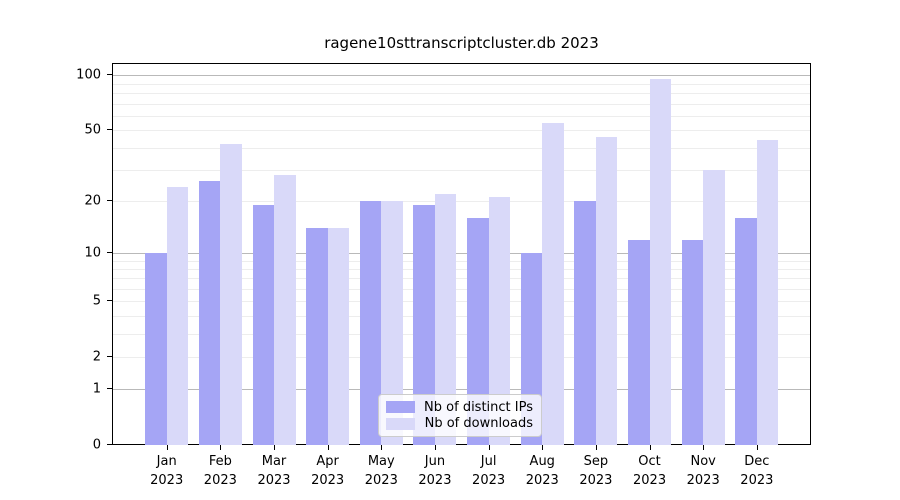  Describe the element at coordinates (692, 342) in the screenshot. I see `bar-distinct-ips-nov` at that location.